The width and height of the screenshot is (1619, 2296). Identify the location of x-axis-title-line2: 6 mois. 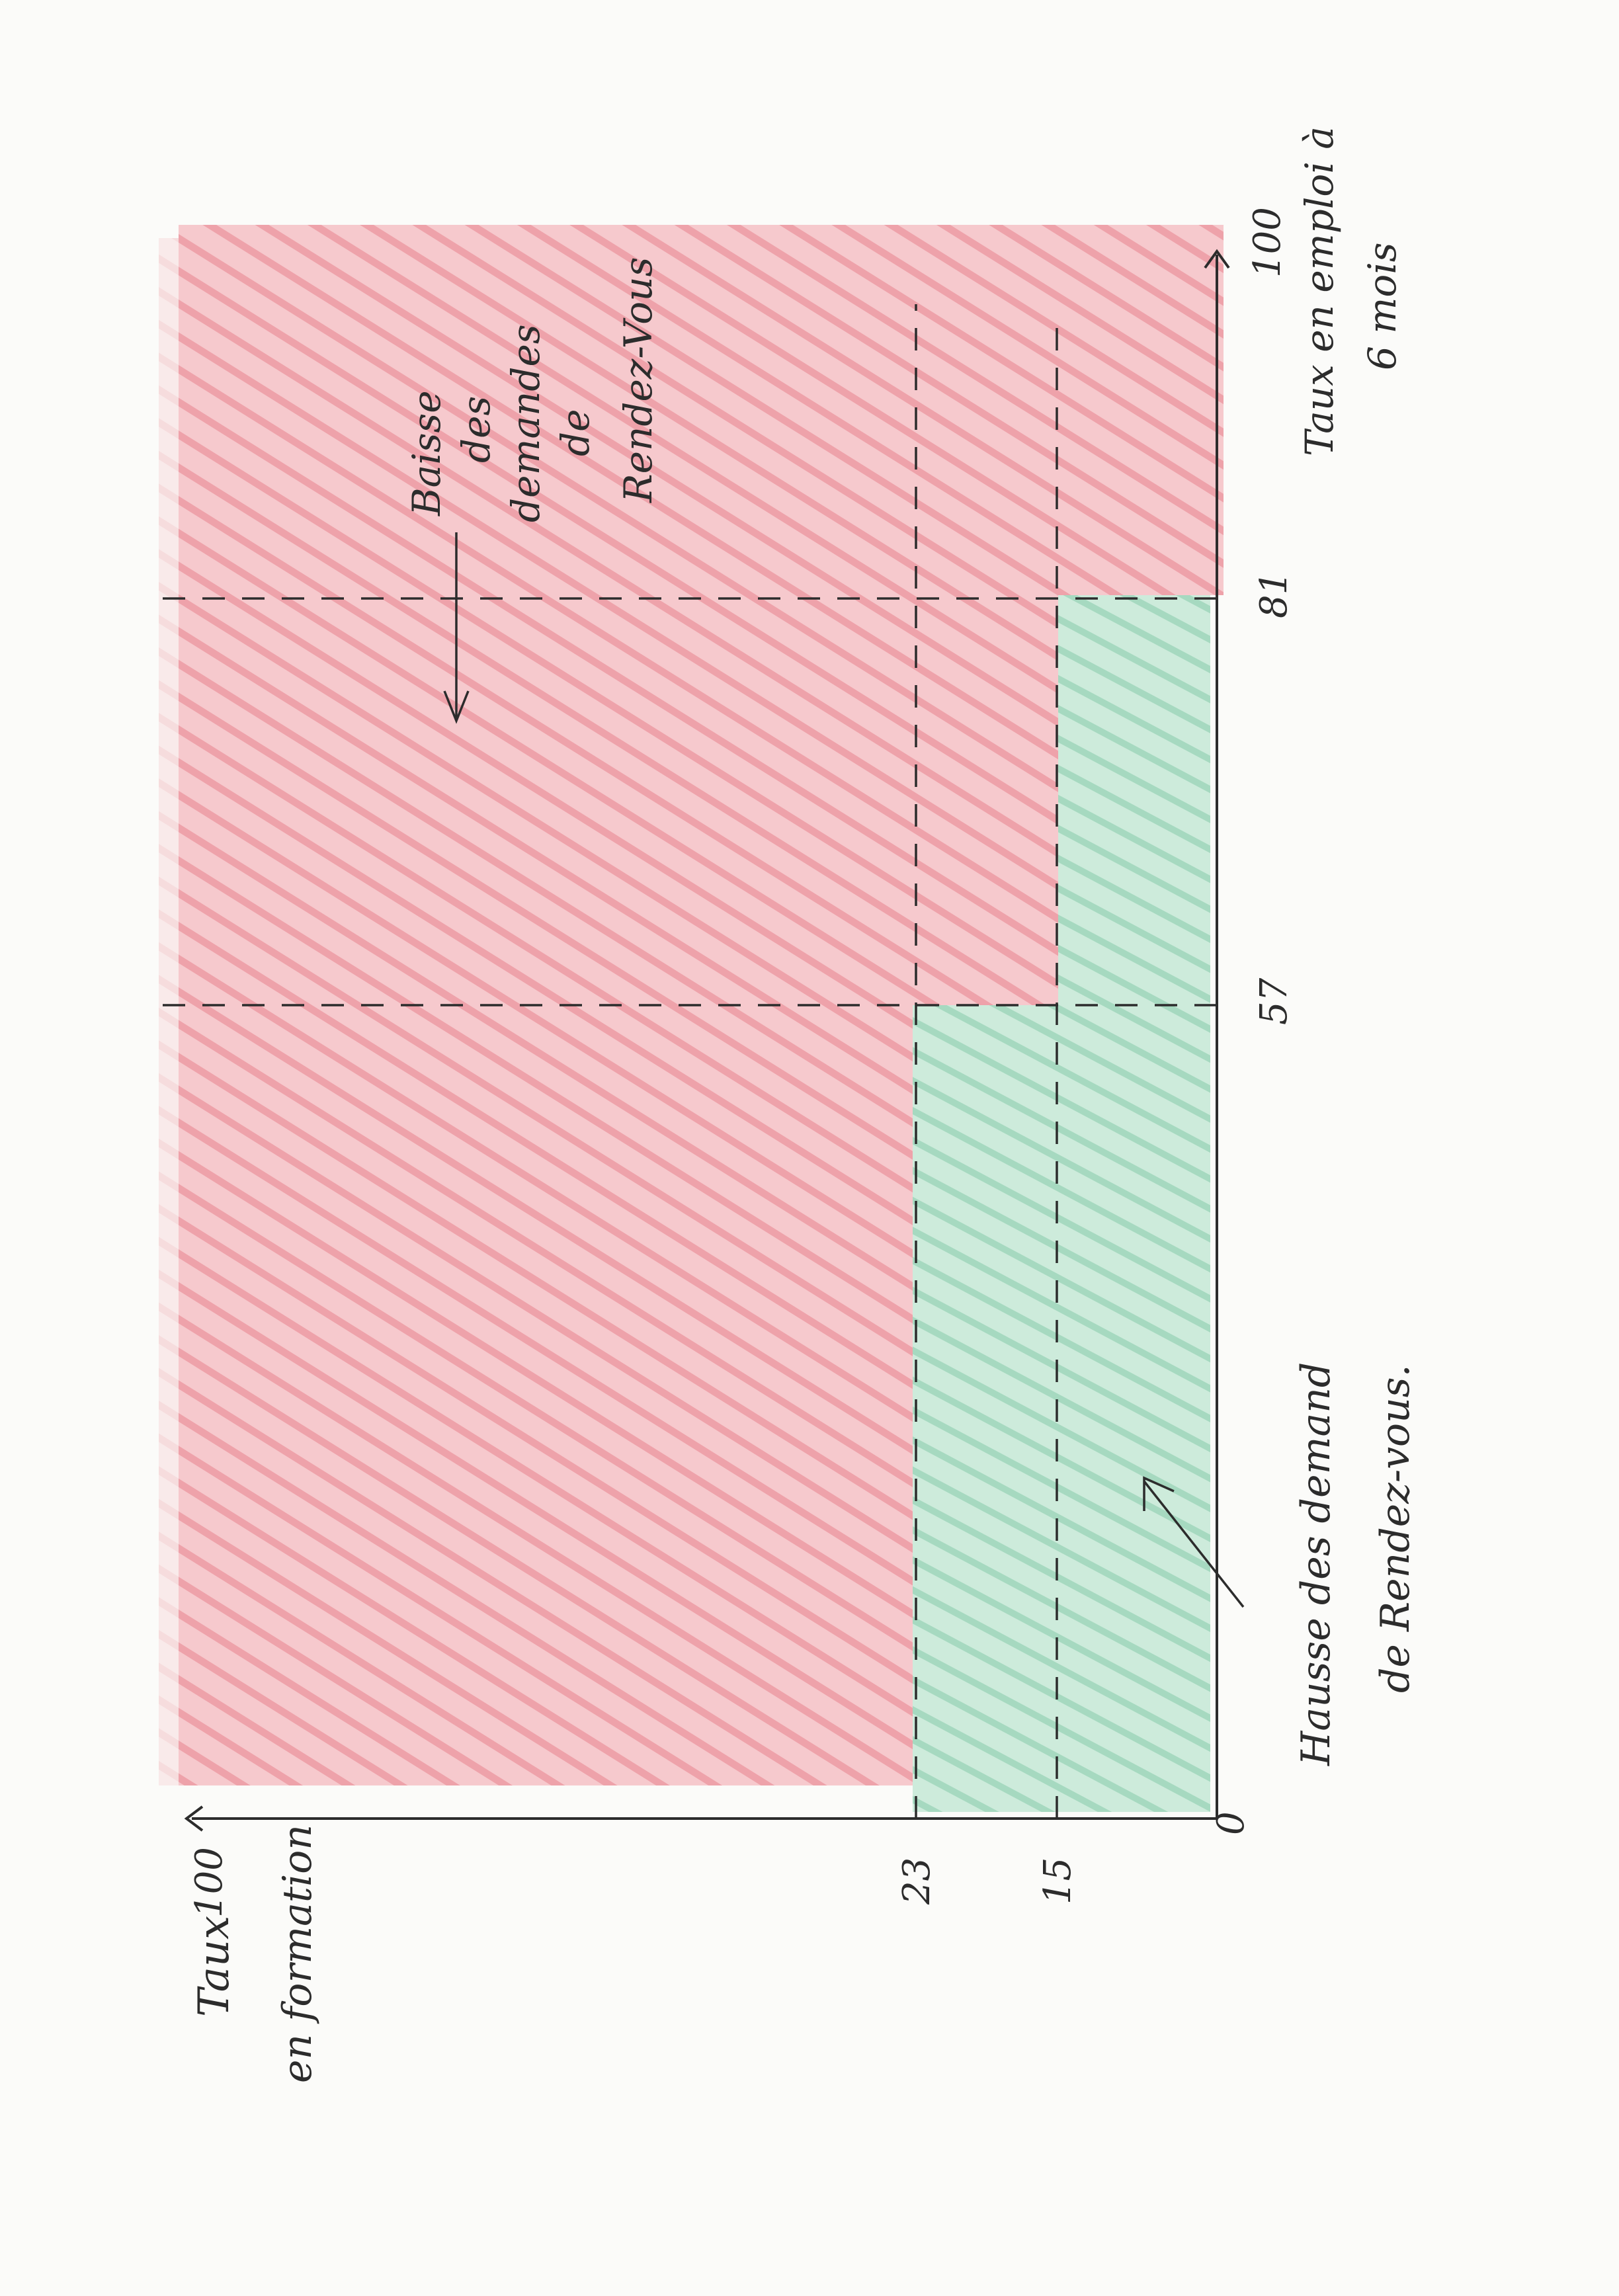
(1382, 306).